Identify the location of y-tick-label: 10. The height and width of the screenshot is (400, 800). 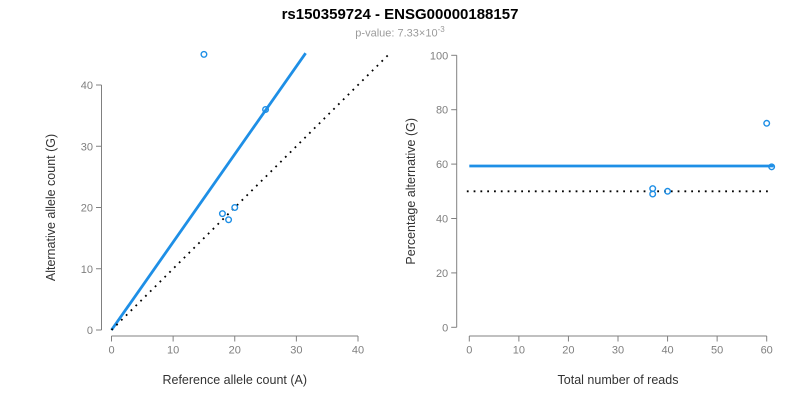
(87, 270).